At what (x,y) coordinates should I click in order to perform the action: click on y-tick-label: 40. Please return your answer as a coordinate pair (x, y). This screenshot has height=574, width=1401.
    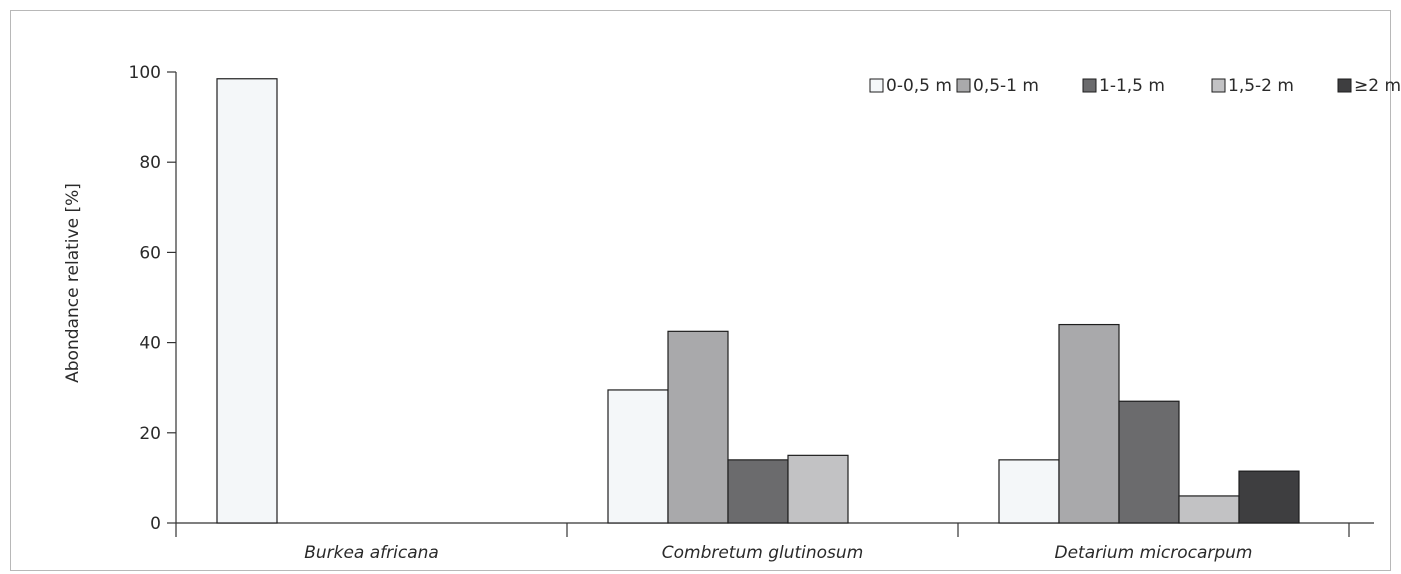
    Looking at the image, I should click on (150, 344).